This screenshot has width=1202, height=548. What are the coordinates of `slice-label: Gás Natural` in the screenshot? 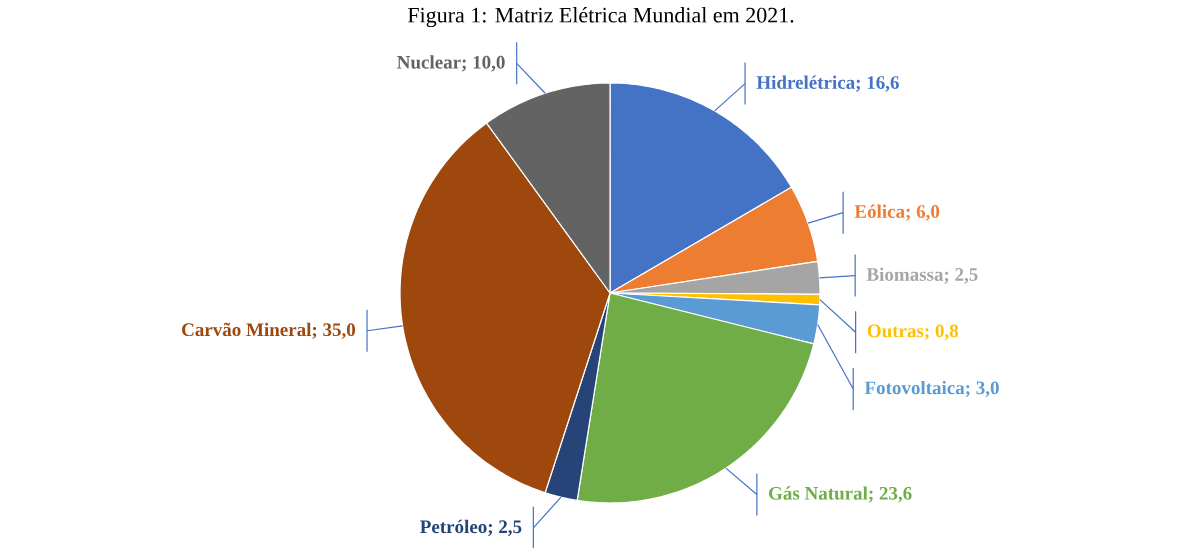 It's located at (818, 493).